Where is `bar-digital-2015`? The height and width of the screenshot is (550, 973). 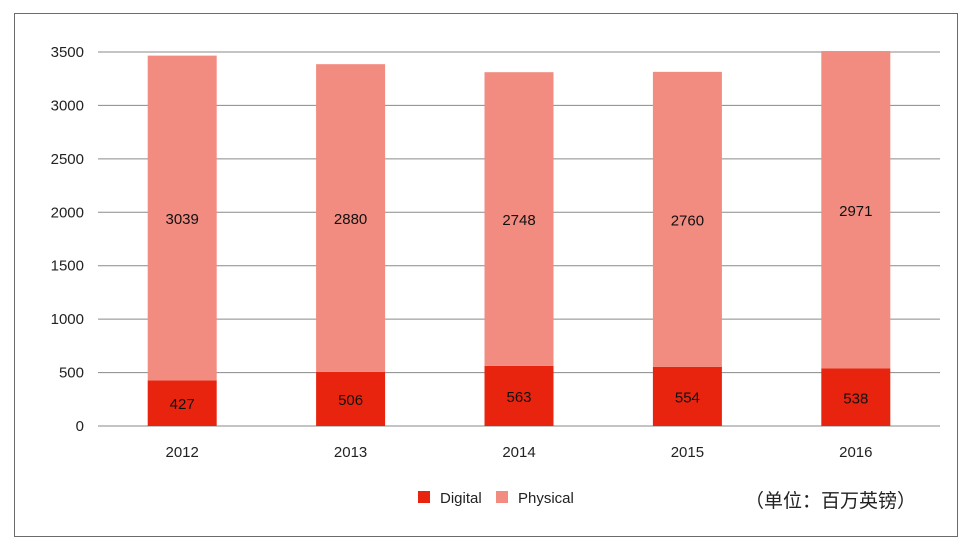
bar-digital-2015 is located at coordinates (687, 396).